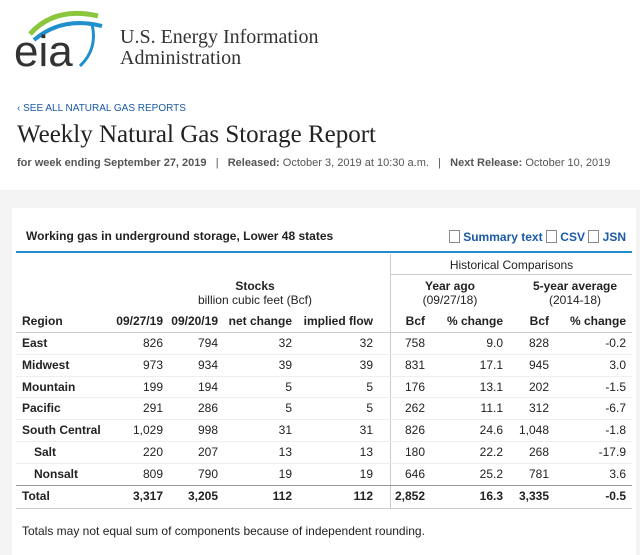 The image size is (640, 555). I want to click on value-cell: 39, so click(366, 364).